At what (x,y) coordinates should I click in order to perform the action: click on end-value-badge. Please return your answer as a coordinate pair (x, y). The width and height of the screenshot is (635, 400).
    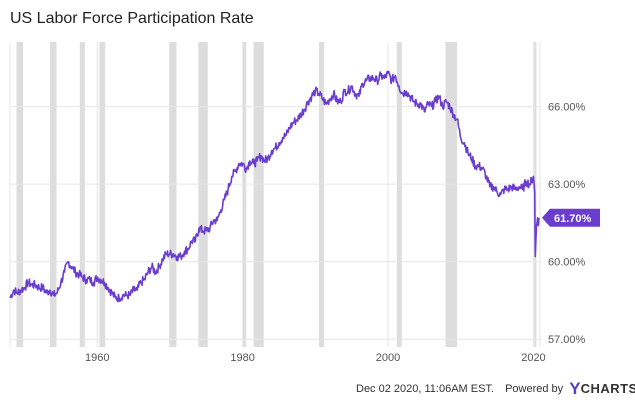
    Looking at the image, I should click on (571, 217).